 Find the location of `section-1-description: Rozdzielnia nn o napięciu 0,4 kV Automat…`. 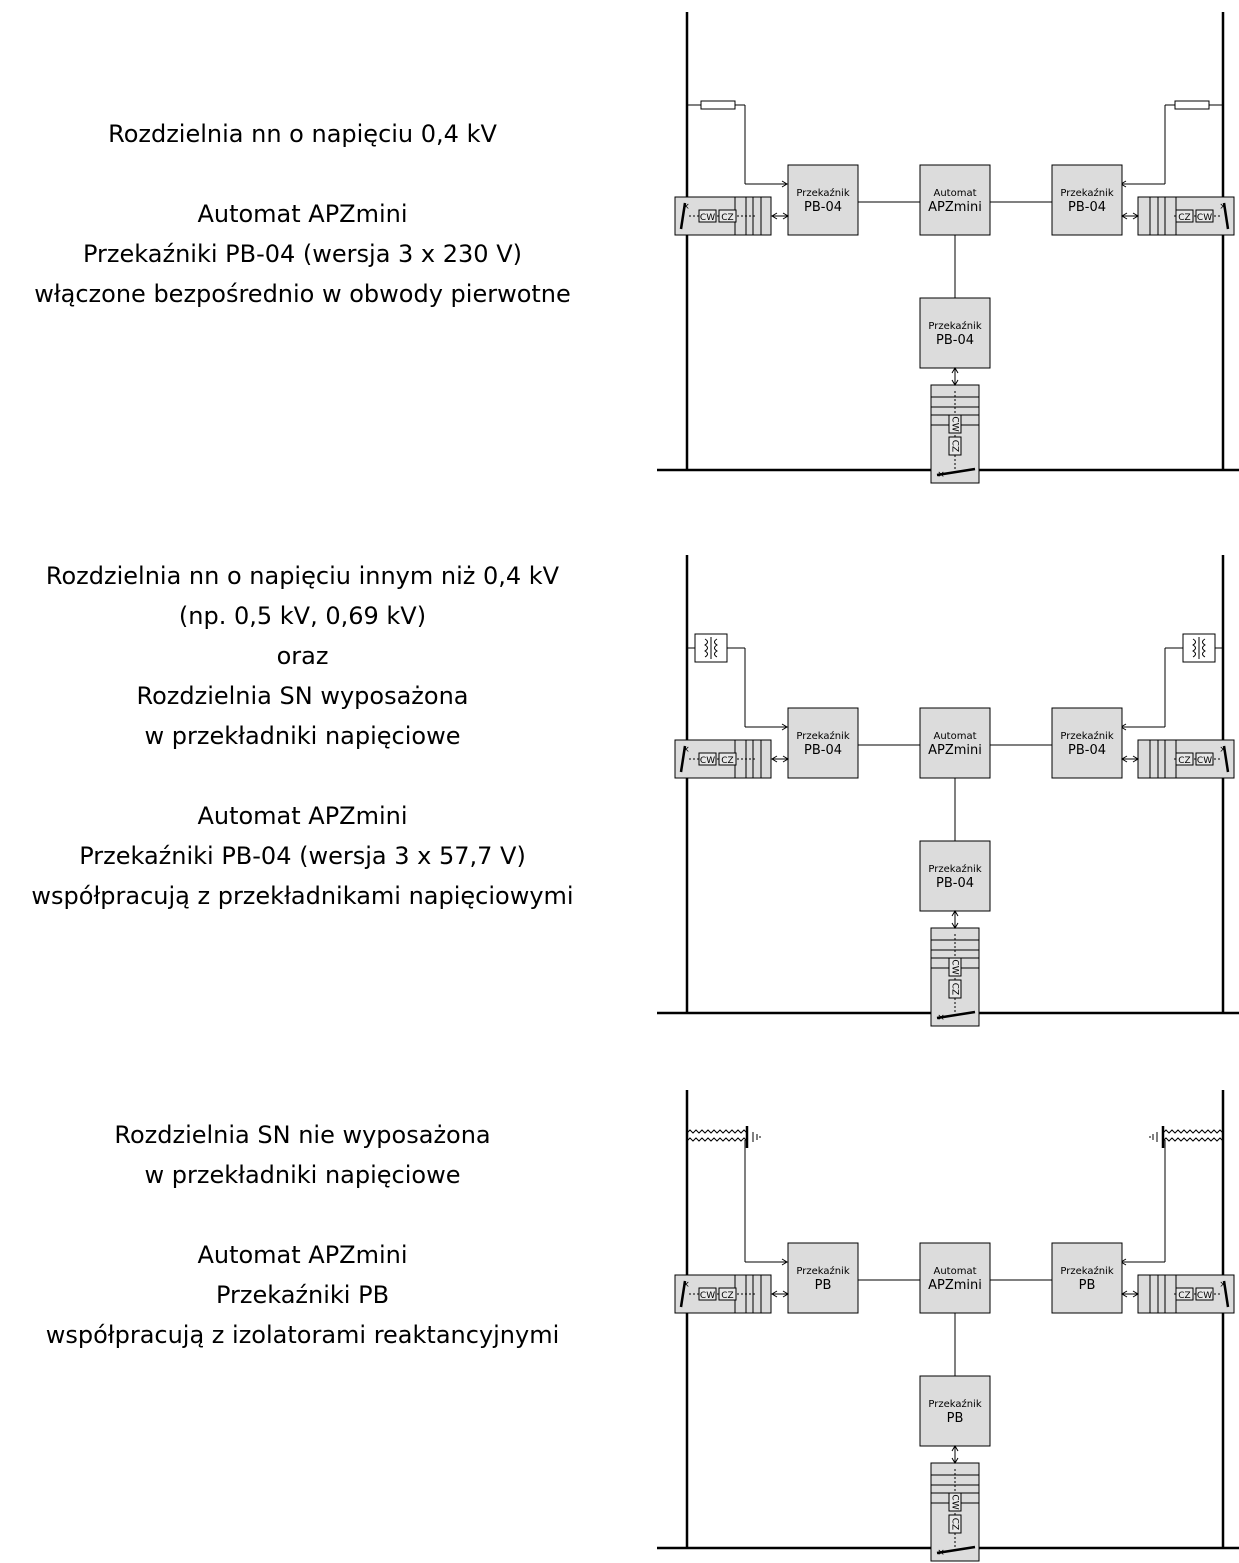

section-1-description: Rozdzielnia nn o napięciu 0,4 kV Automat… is located at coordinates (302, 214).